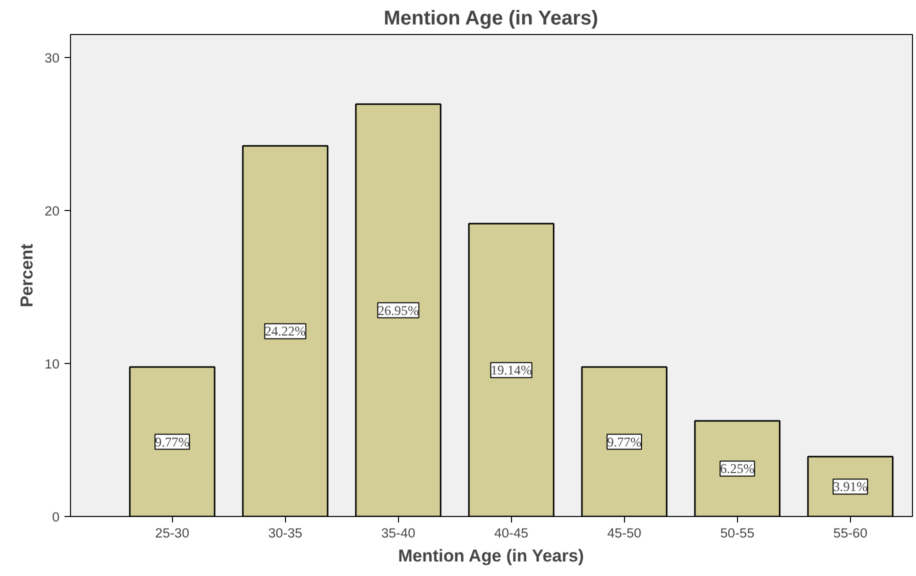 Image resolution: width=916 pixels, height=576 pixels. I want to click on x-tick-label: 40-45, so click(511, 533).